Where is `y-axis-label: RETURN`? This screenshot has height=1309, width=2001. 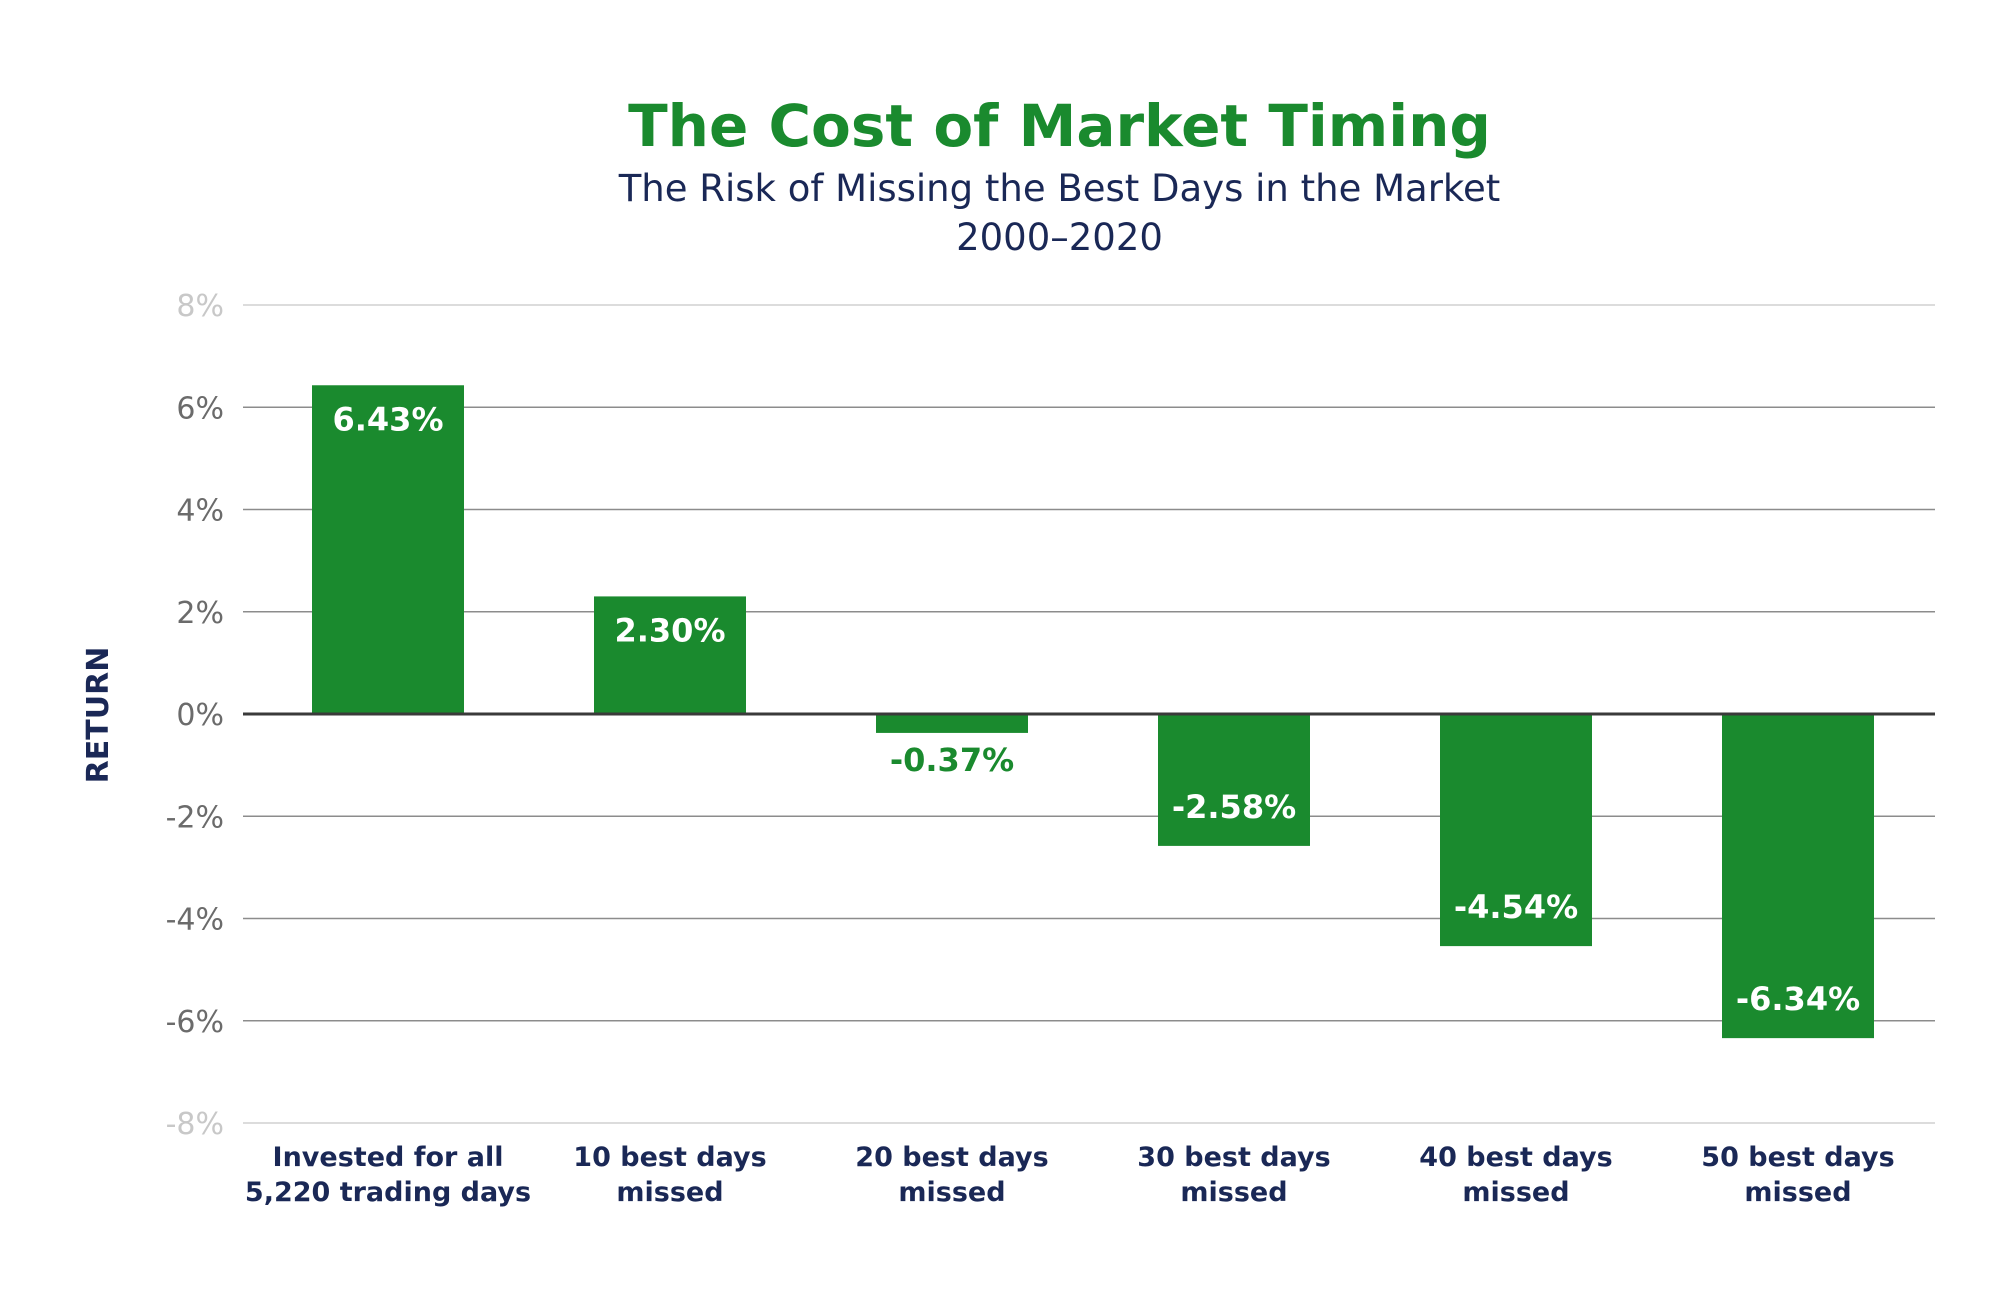
y-axis-label: RETURN is located at coordinates (98, 715).